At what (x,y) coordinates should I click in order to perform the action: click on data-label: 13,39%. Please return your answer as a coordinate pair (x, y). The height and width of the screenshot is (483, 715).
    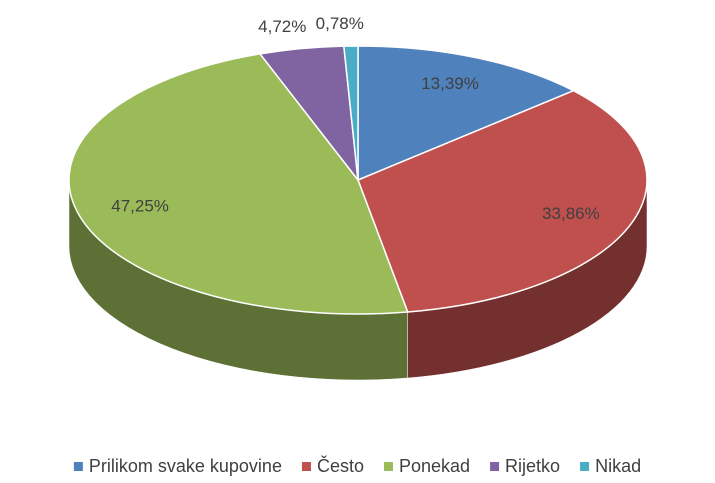
    Looking at the image, I should click on (450, 83).